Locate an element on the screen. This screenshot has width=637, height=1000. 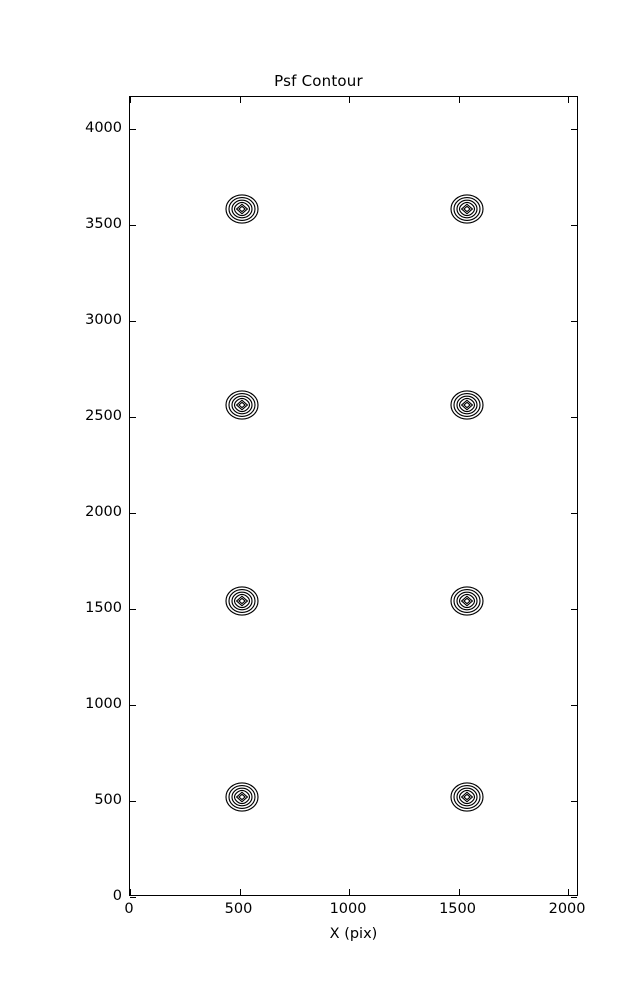
y-tick-label: 3000 is located at coordinates (103, 319).